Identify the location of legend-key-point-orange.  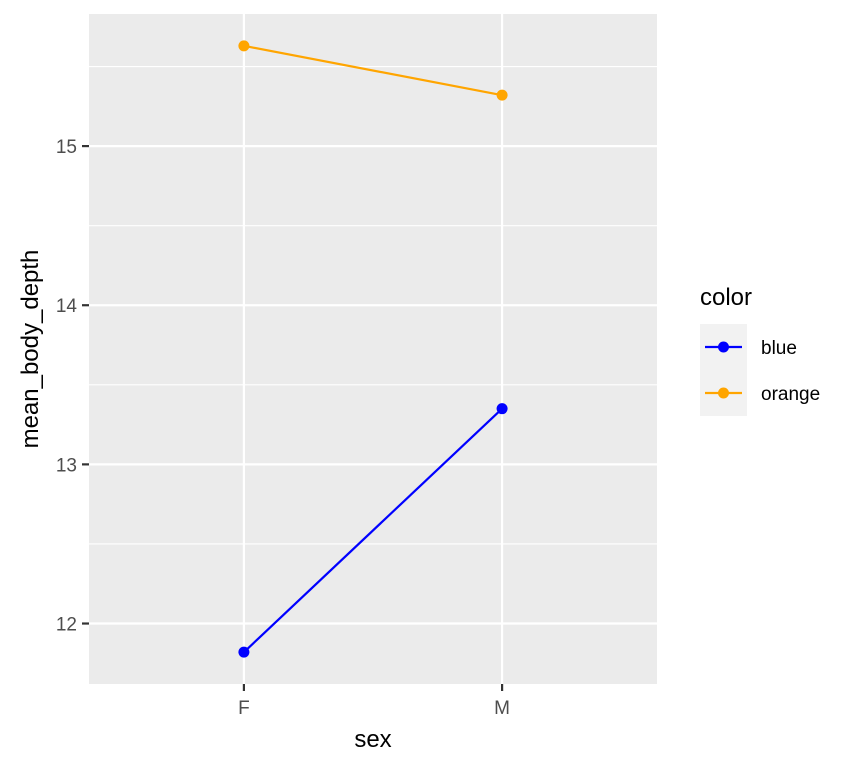
(723, 393).